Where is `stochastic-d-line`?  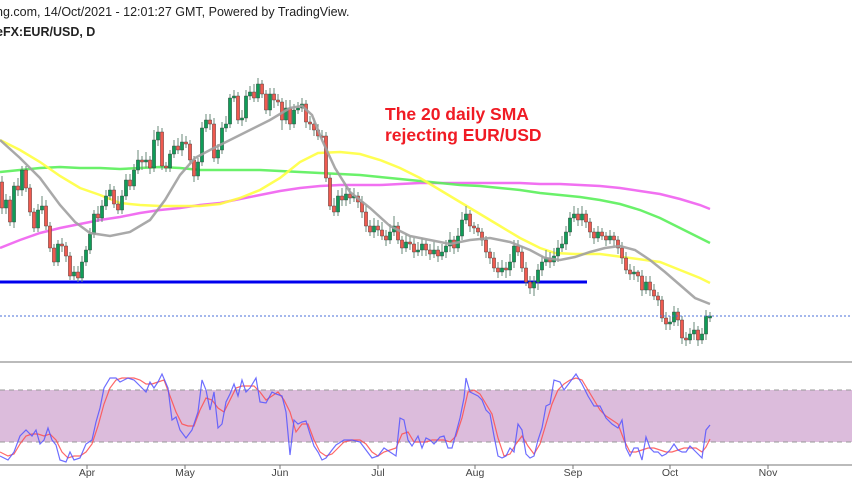 stochastic-d-line is located at coordinates (355, 418).